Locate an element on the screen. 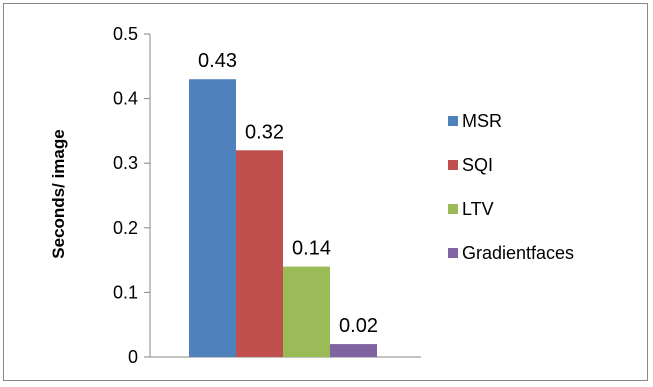 The width and height of the screenshot is (653, 387). y-tick-label: 0 is located at coordinates (133, 357).